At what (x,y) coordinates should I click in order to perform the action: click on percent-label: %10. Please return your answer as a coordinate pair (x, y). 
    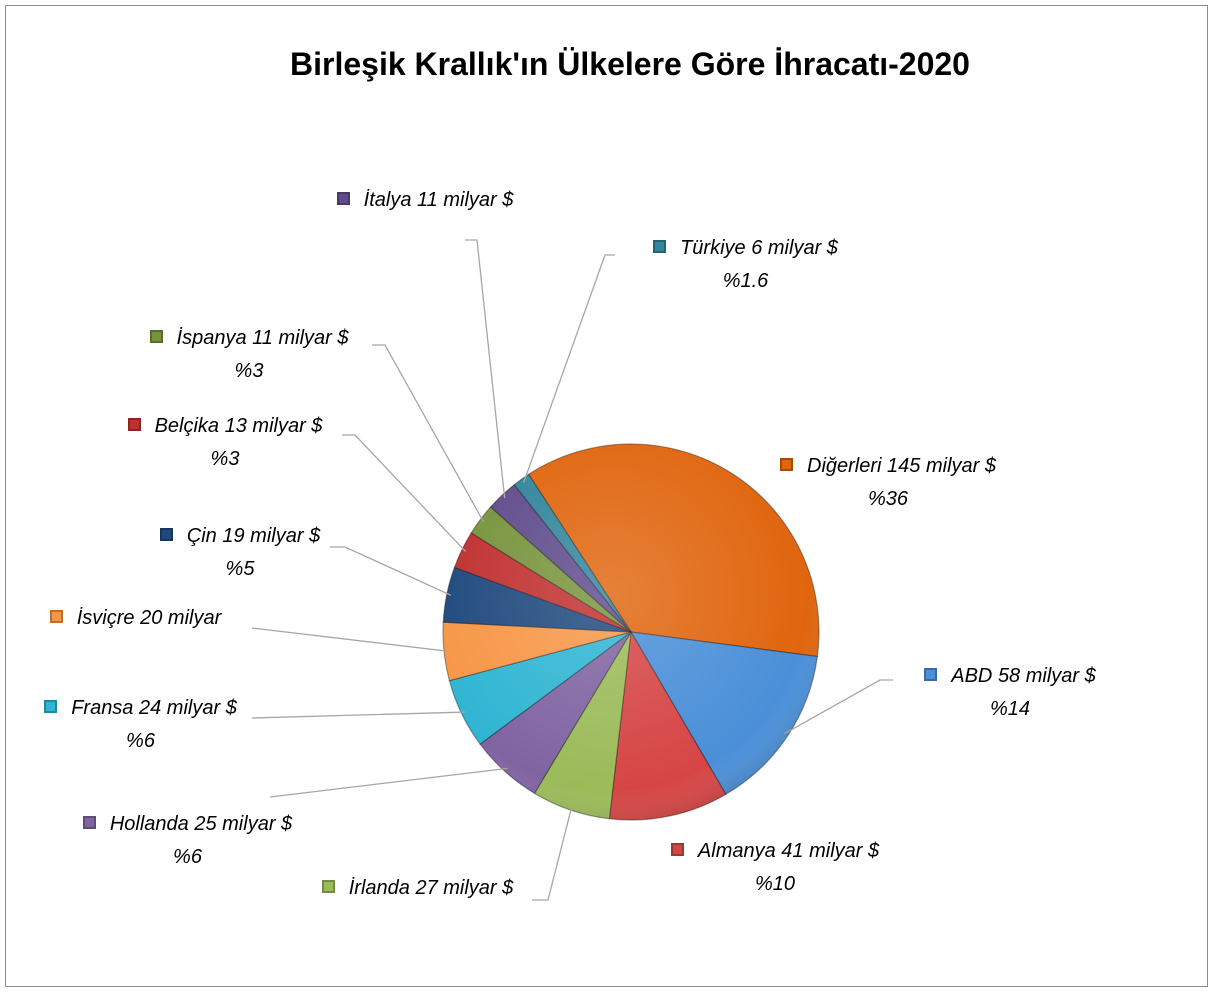
    Looking at the image, I should click on (775, 884).